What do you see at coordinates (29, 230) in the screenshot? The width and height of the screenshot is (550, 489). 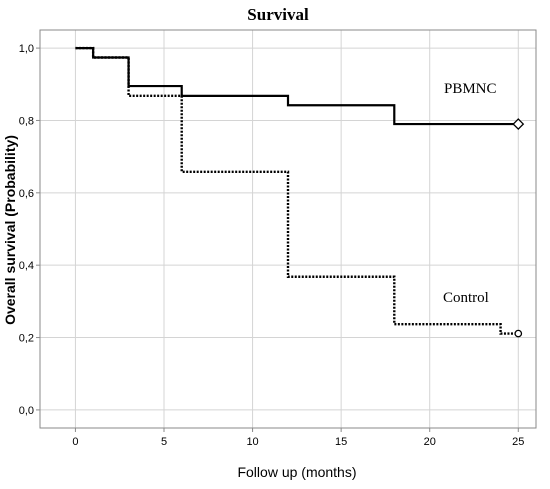 I see `y-axis-ticks: 0,0 0,2 0,4 0,6 0,8 1,0` at bounding box center [29, 230].